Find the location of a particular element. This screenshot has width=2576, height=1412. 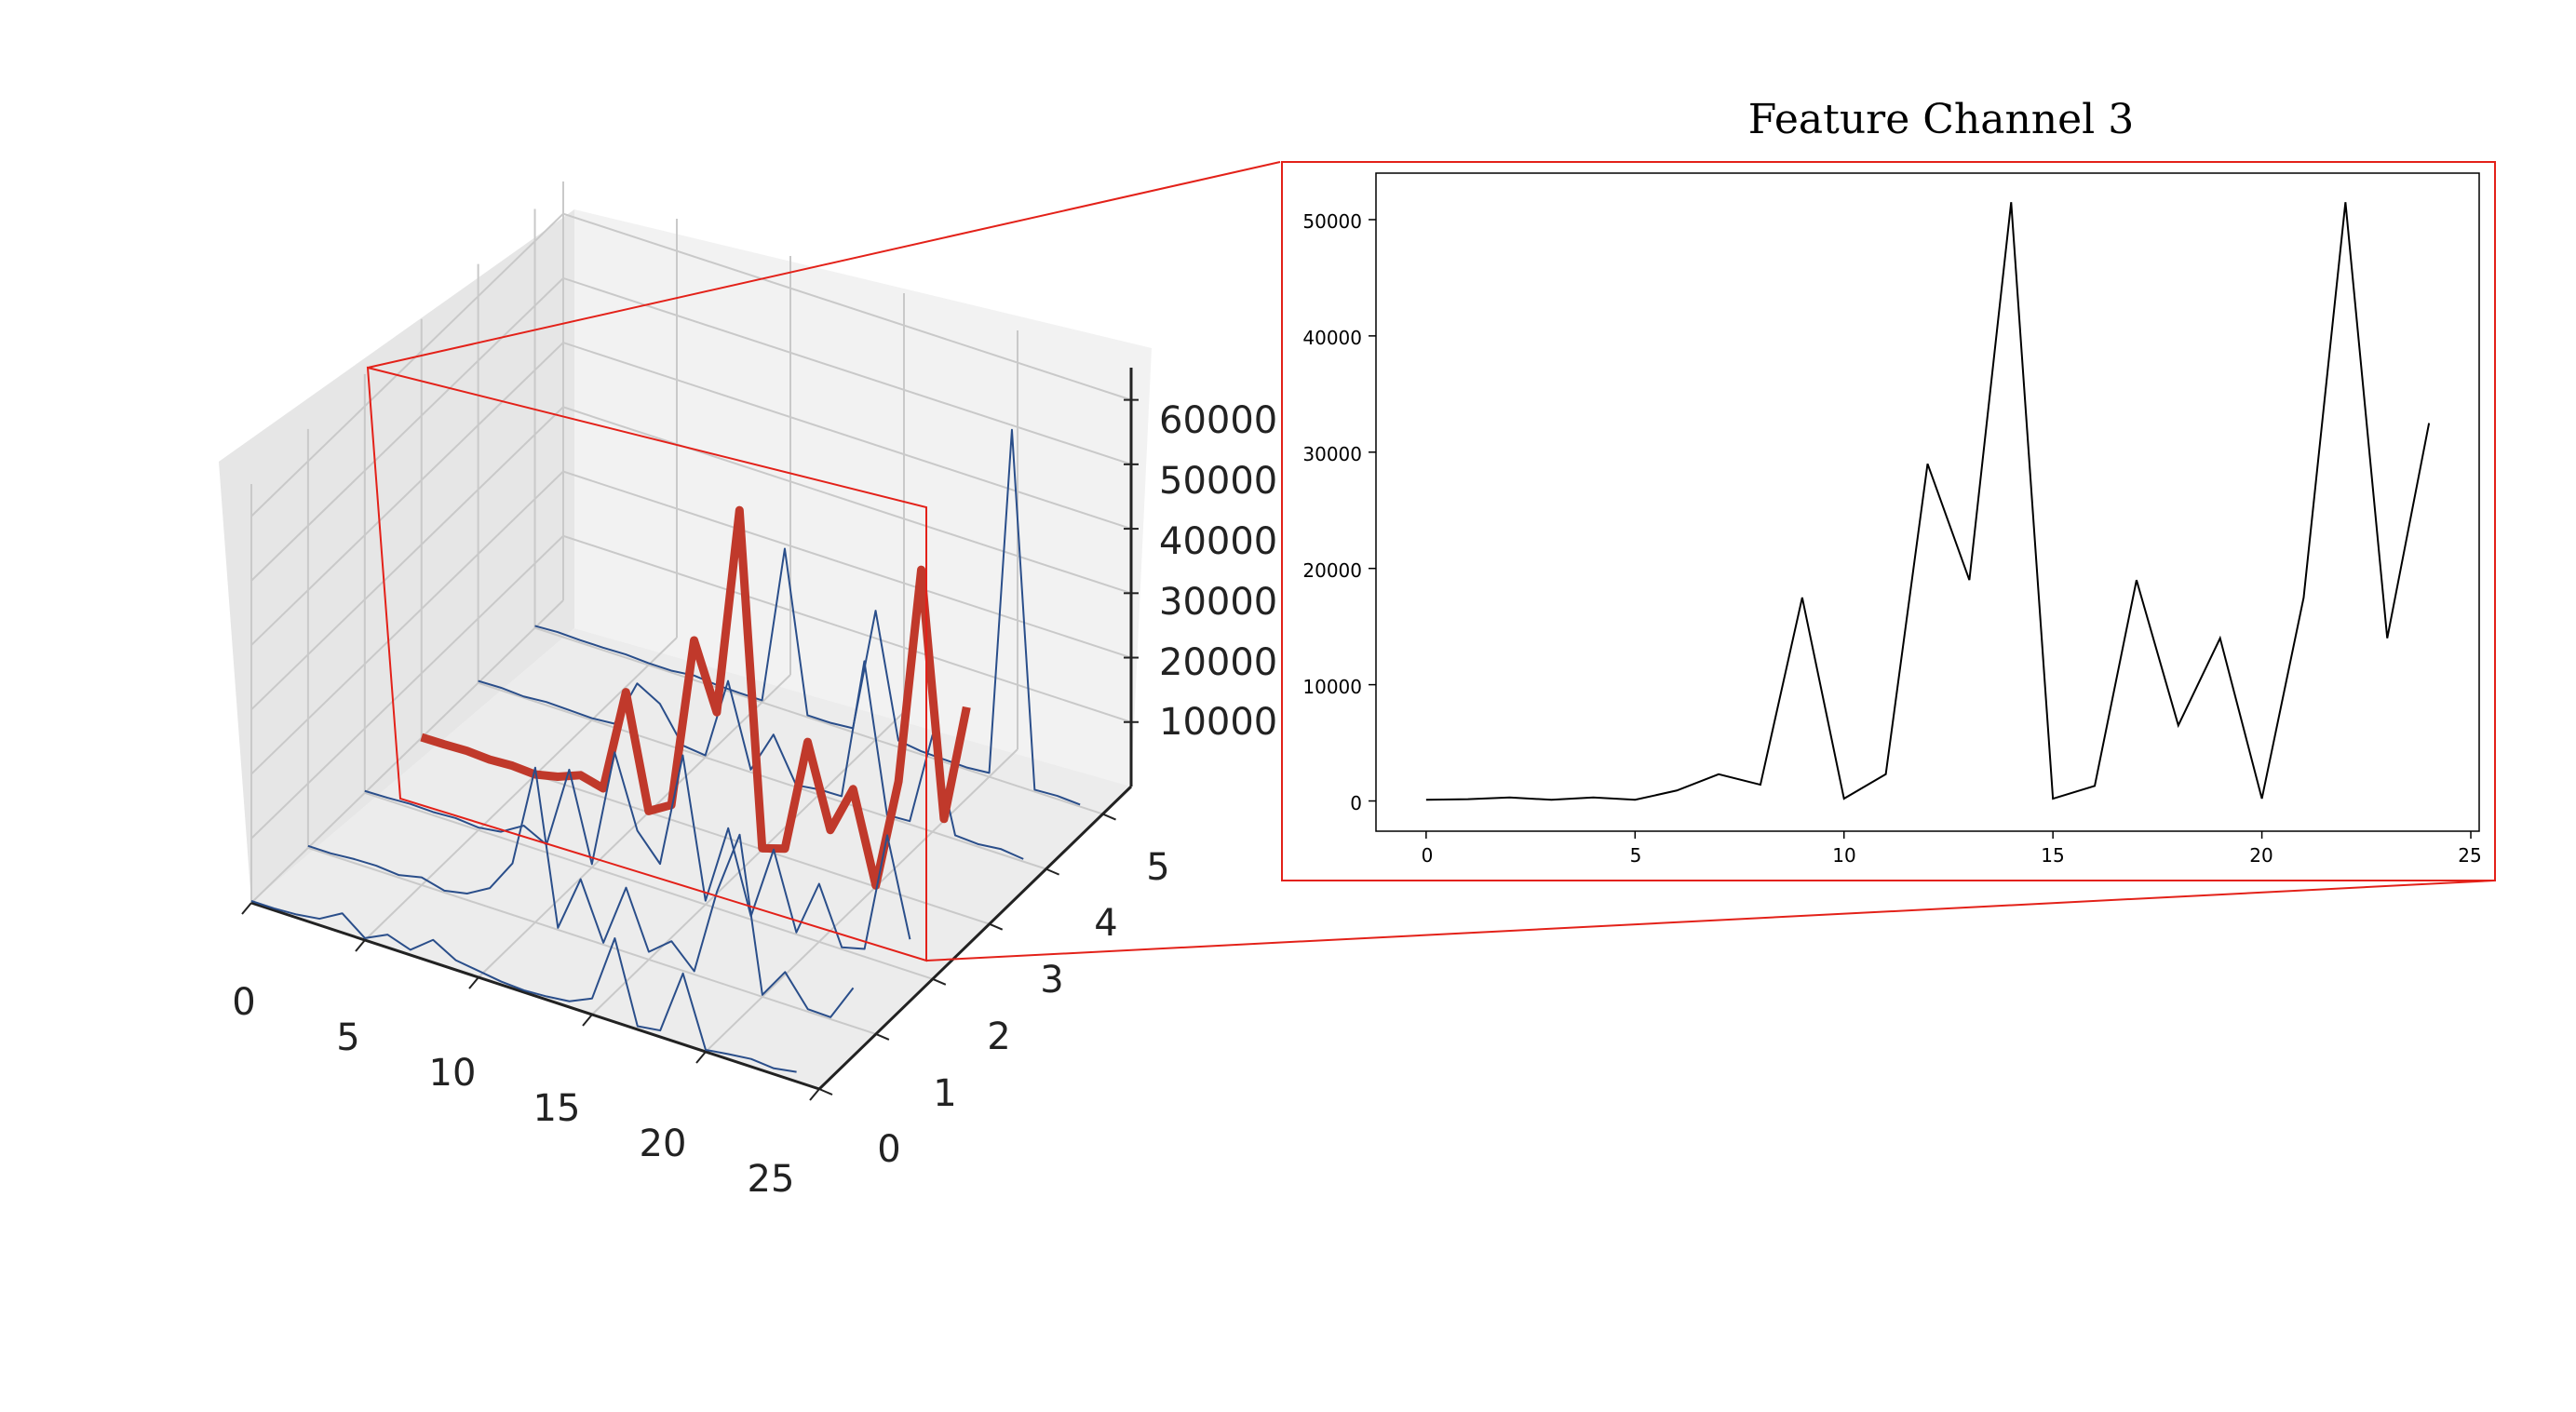

y-axis-line is located at coordinates (975, 938).